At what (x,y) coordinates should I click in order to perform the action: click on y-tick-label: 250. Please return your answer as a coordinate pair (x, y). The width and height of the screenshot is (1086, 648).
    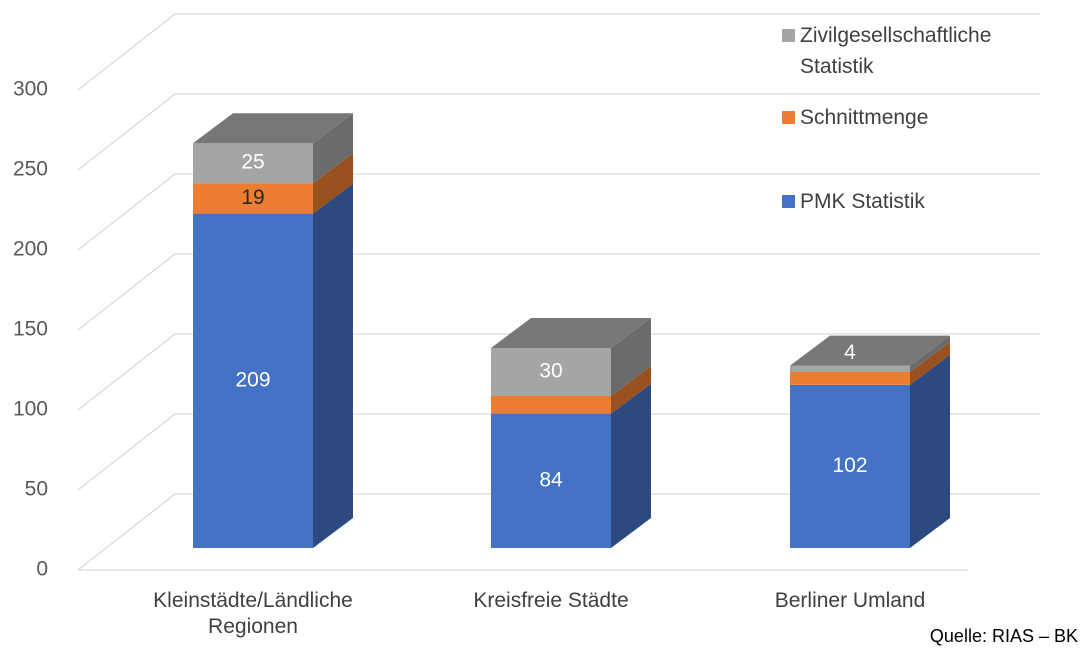
    Looking at the image, I should click on (30, 169).